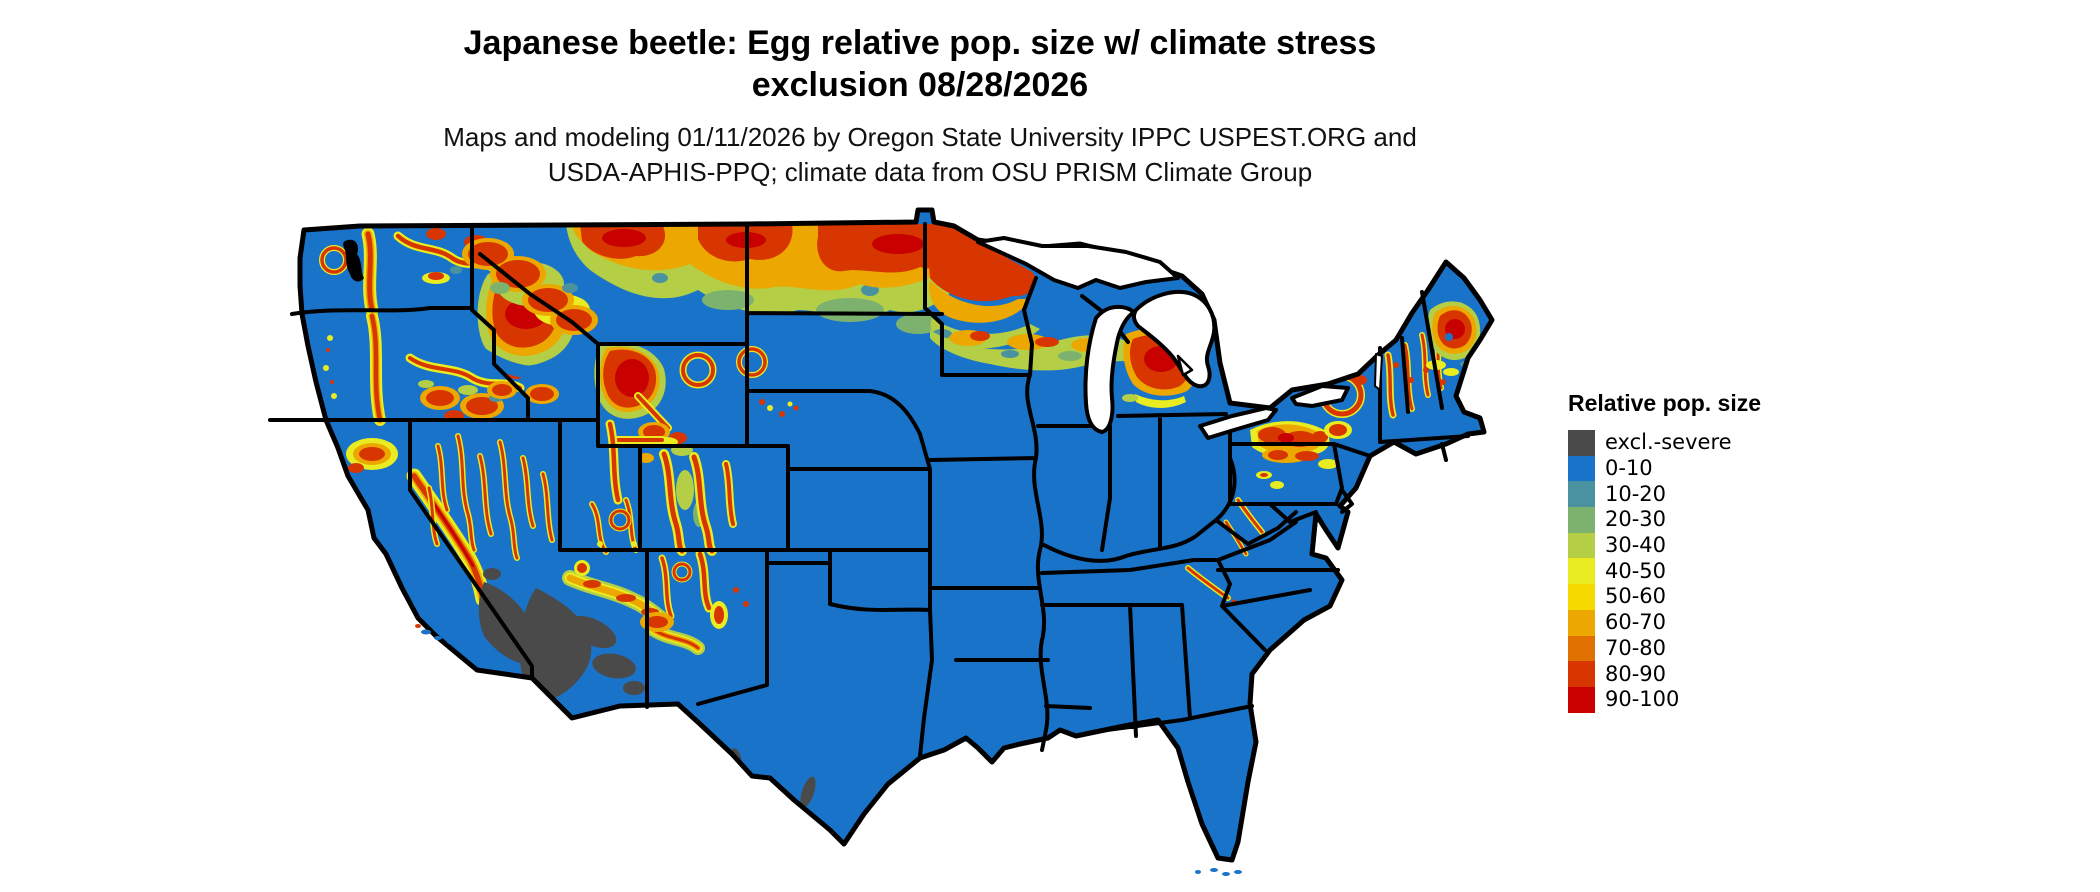 This screenshot has height=892, width=2100. Describe the element at coordinates (687, 500) in the screenshot. I see `heat-colorado` at that location.